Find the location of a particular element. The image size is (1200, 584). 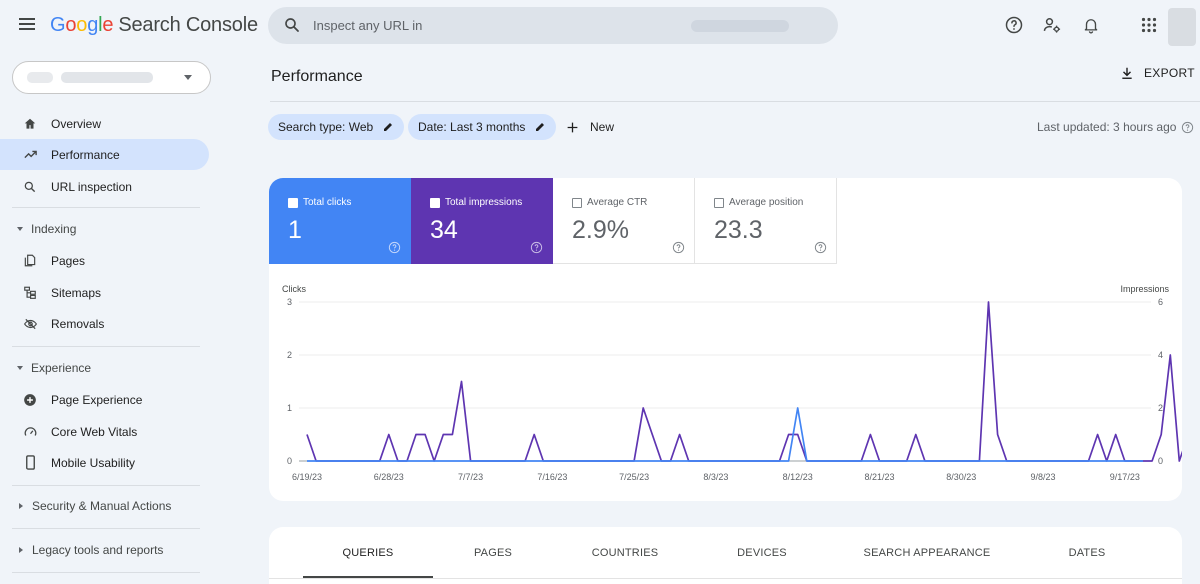

property-name-redacted is located at coordinates (107, 77).